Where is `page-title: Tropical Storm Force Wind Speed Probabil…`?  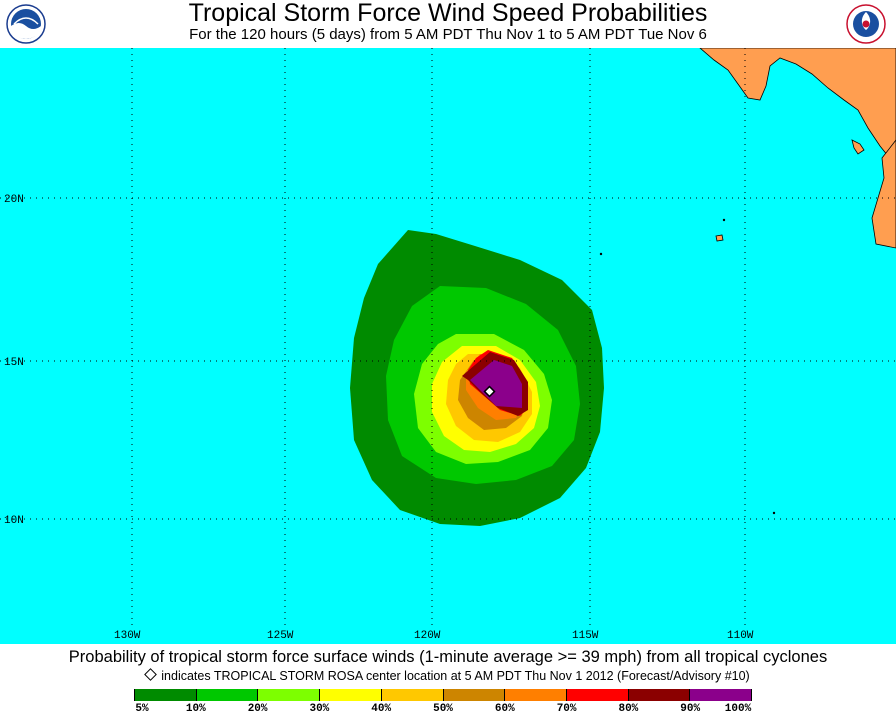 page-title: Tropical Storm Force Wind Speed Probabil… is located at coordinates (448, 13).